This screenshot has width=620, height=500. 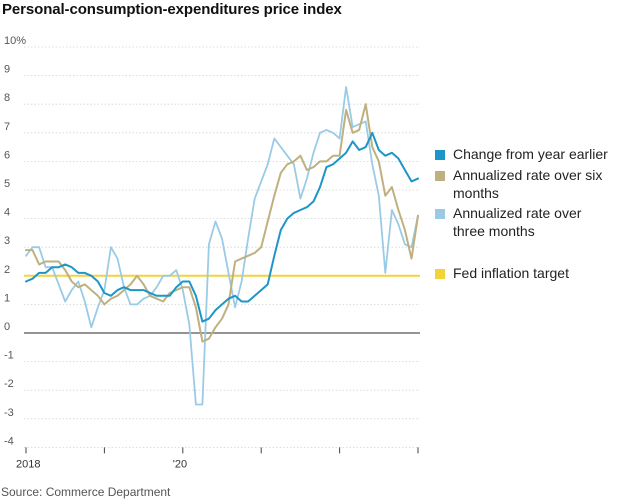 What do you see at coordinates (9, 356) in the screenshot?
I see `y-tick-label: -1` at bounding box center [9, 356].